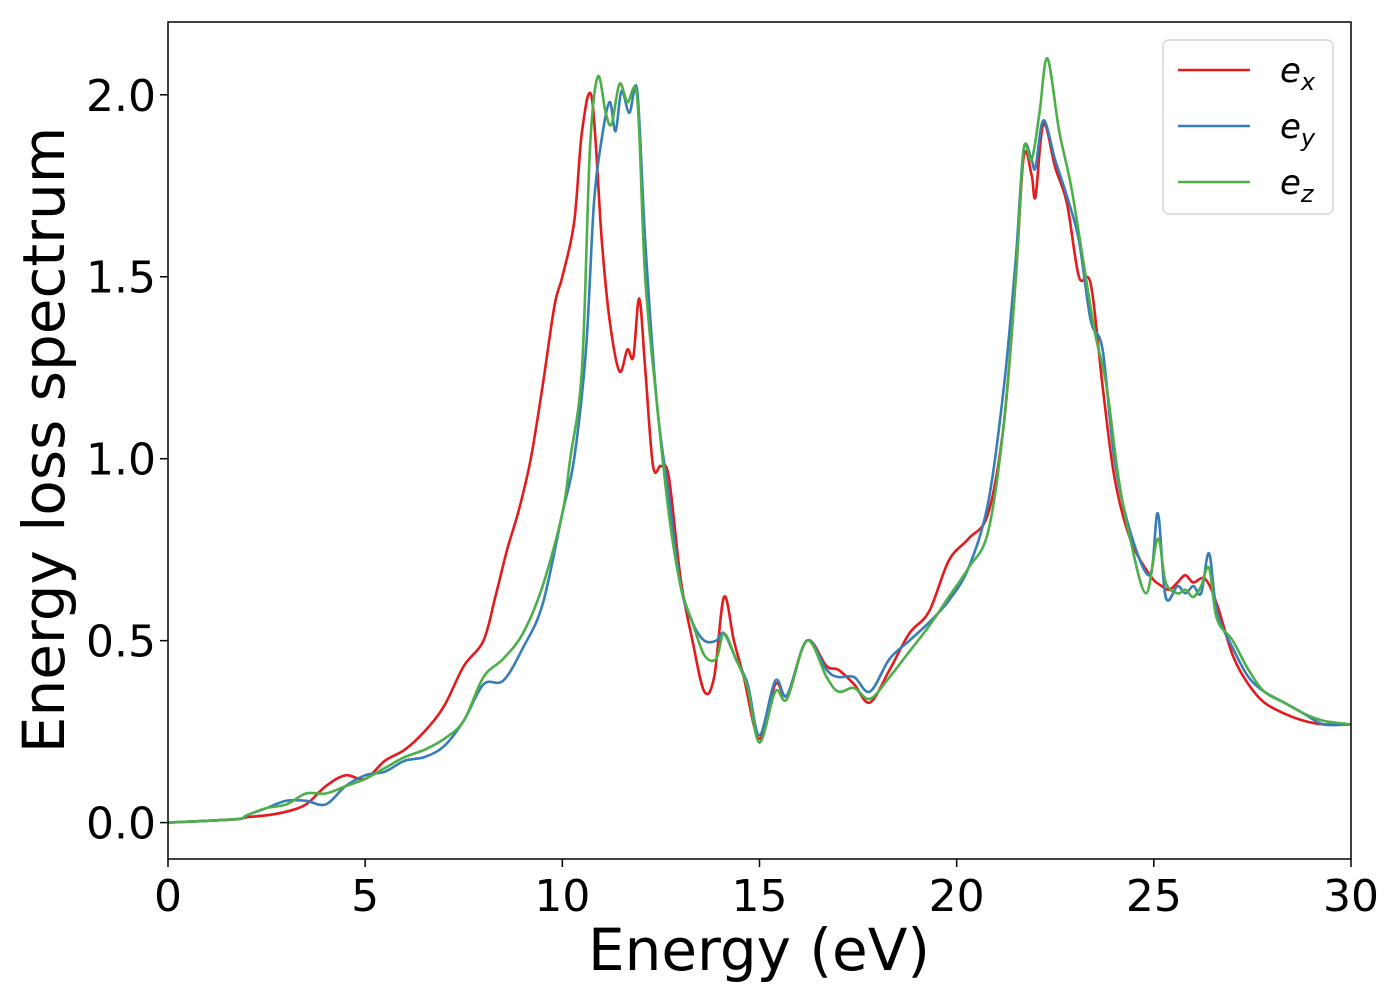 The image size is (1400, 1000). What do you see at coordinates (121, 96) in the screenshot?
I see `y-tick-label: 2.0` at bounding box center [121, 96].